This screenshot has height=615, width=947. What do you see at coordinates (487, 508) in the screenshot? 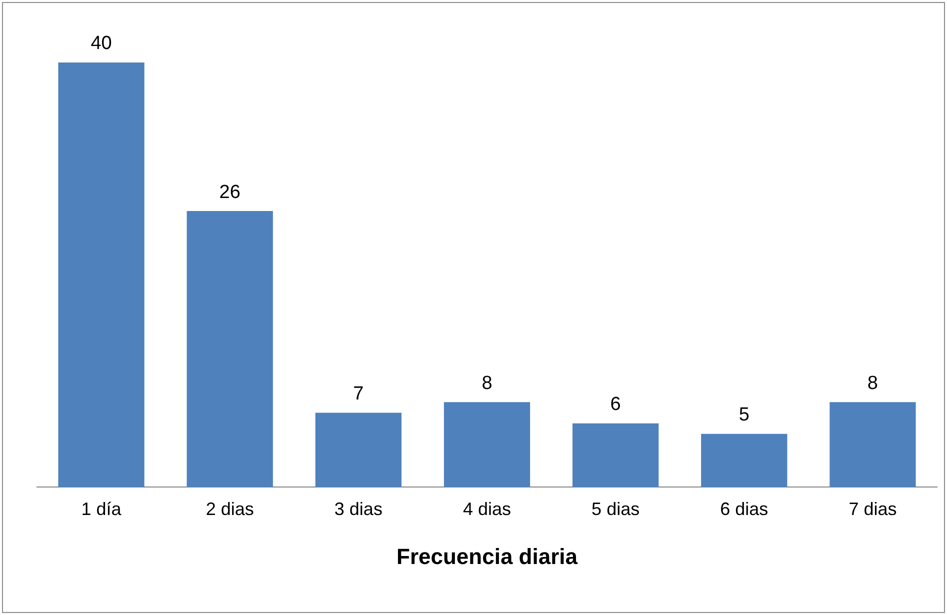
I see `x-tick-label: 4 dias` at bounding box center [487, 508].